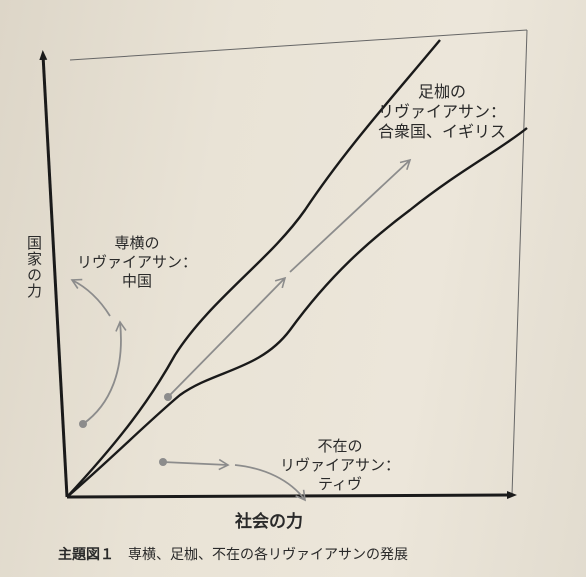 The image size is (586, 577). I want to click on figure-number: 主題図１, so click(86, 555).